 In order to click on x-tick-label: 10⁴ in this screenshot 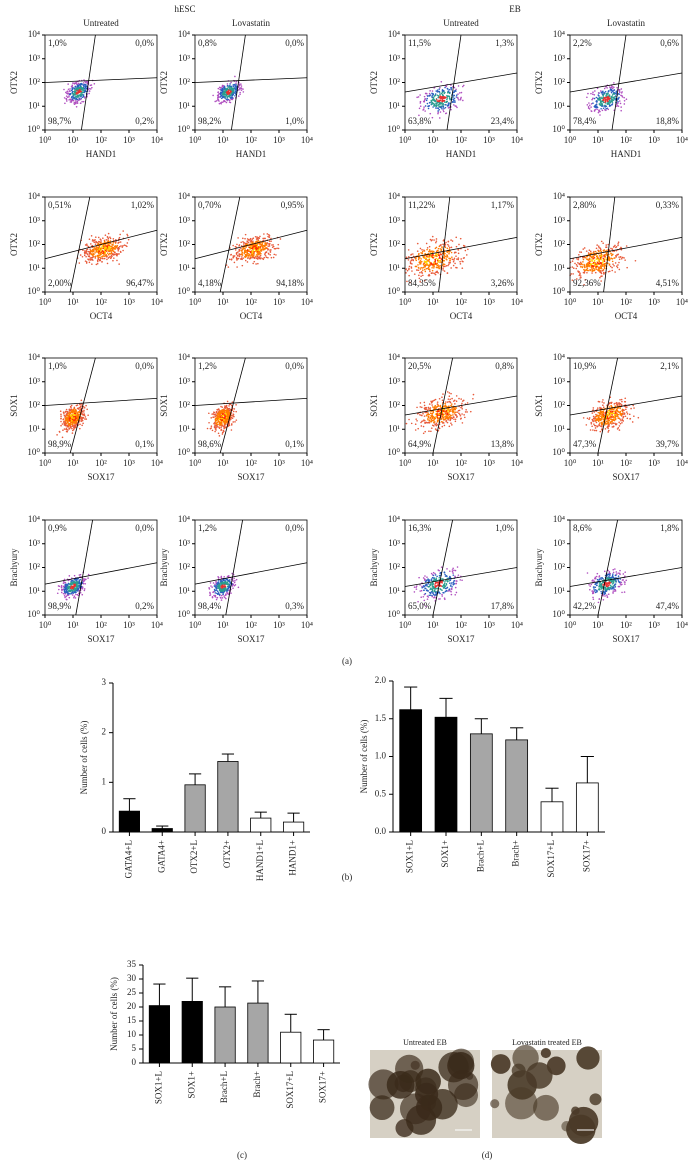, I will do `click(307, 463)`.